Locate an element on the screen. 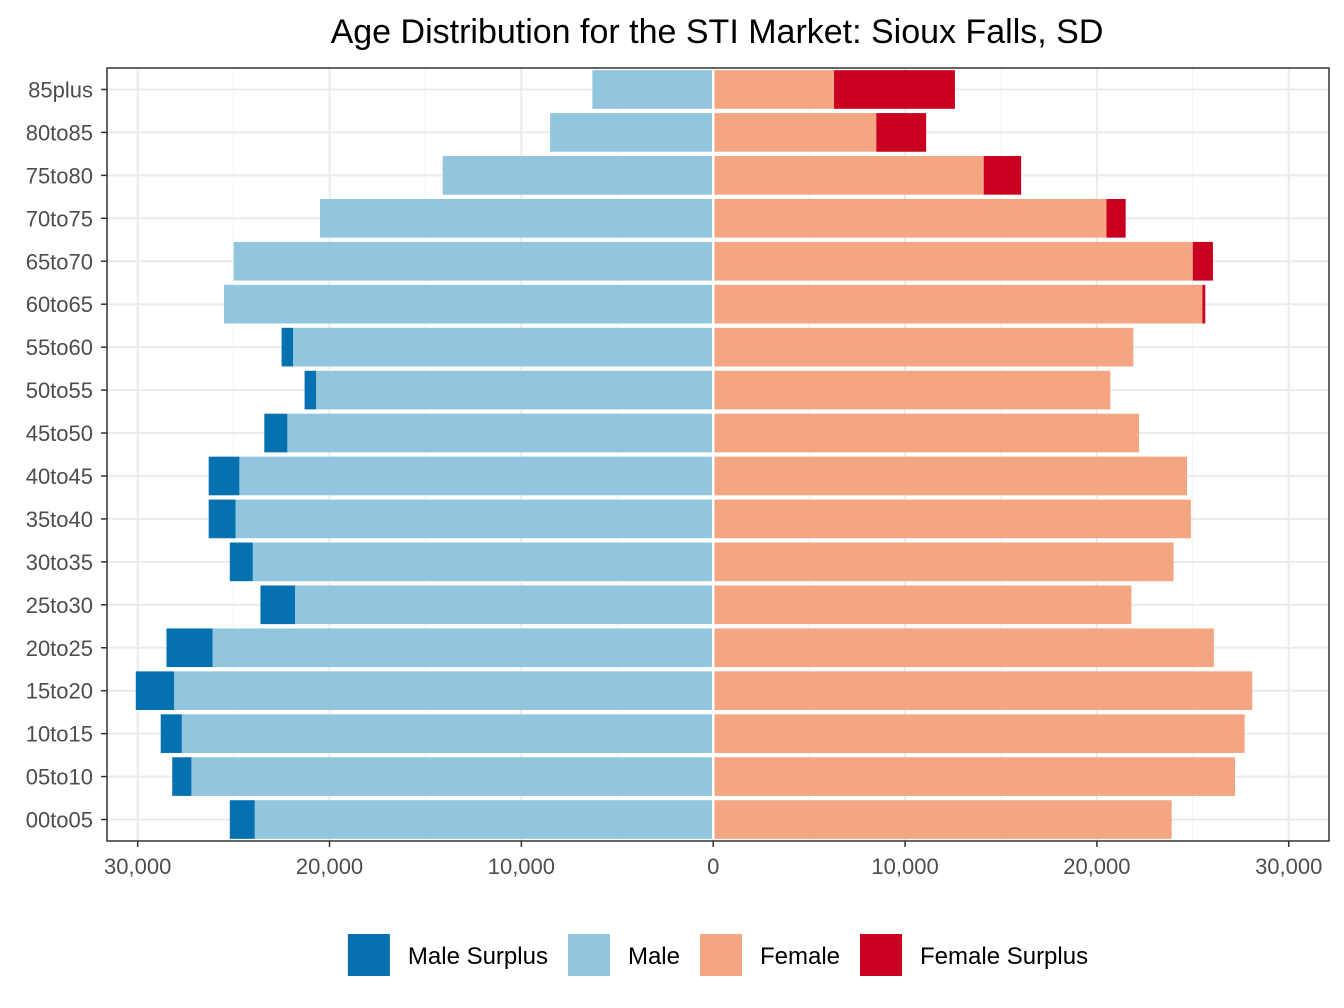  legend-key-female is located at coordinates (720, 955).